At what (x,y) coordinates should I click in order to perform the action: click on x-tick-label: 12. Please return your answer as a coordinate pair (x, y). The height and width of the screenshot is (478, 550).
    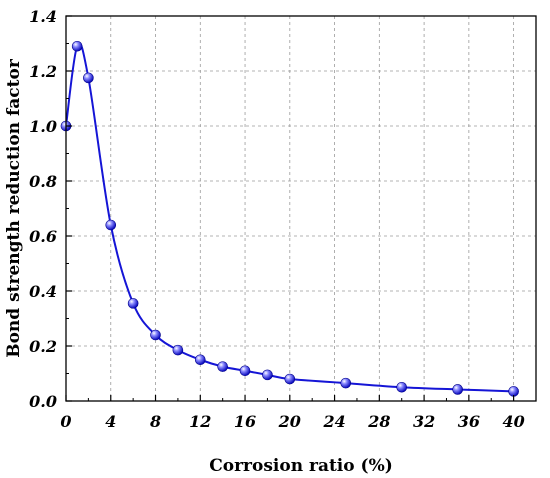
    Looking at the image, I should click on (200, 421).